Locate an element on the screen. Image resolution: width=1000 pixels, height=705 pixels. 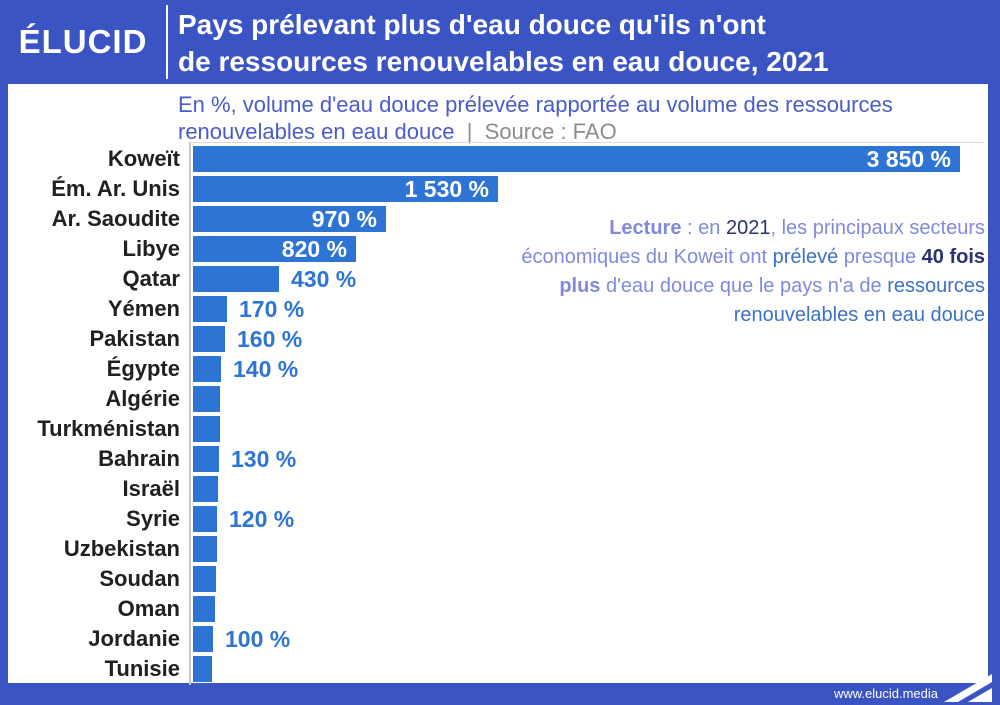
value-label: 130 % is located at coordinates (264, 458).